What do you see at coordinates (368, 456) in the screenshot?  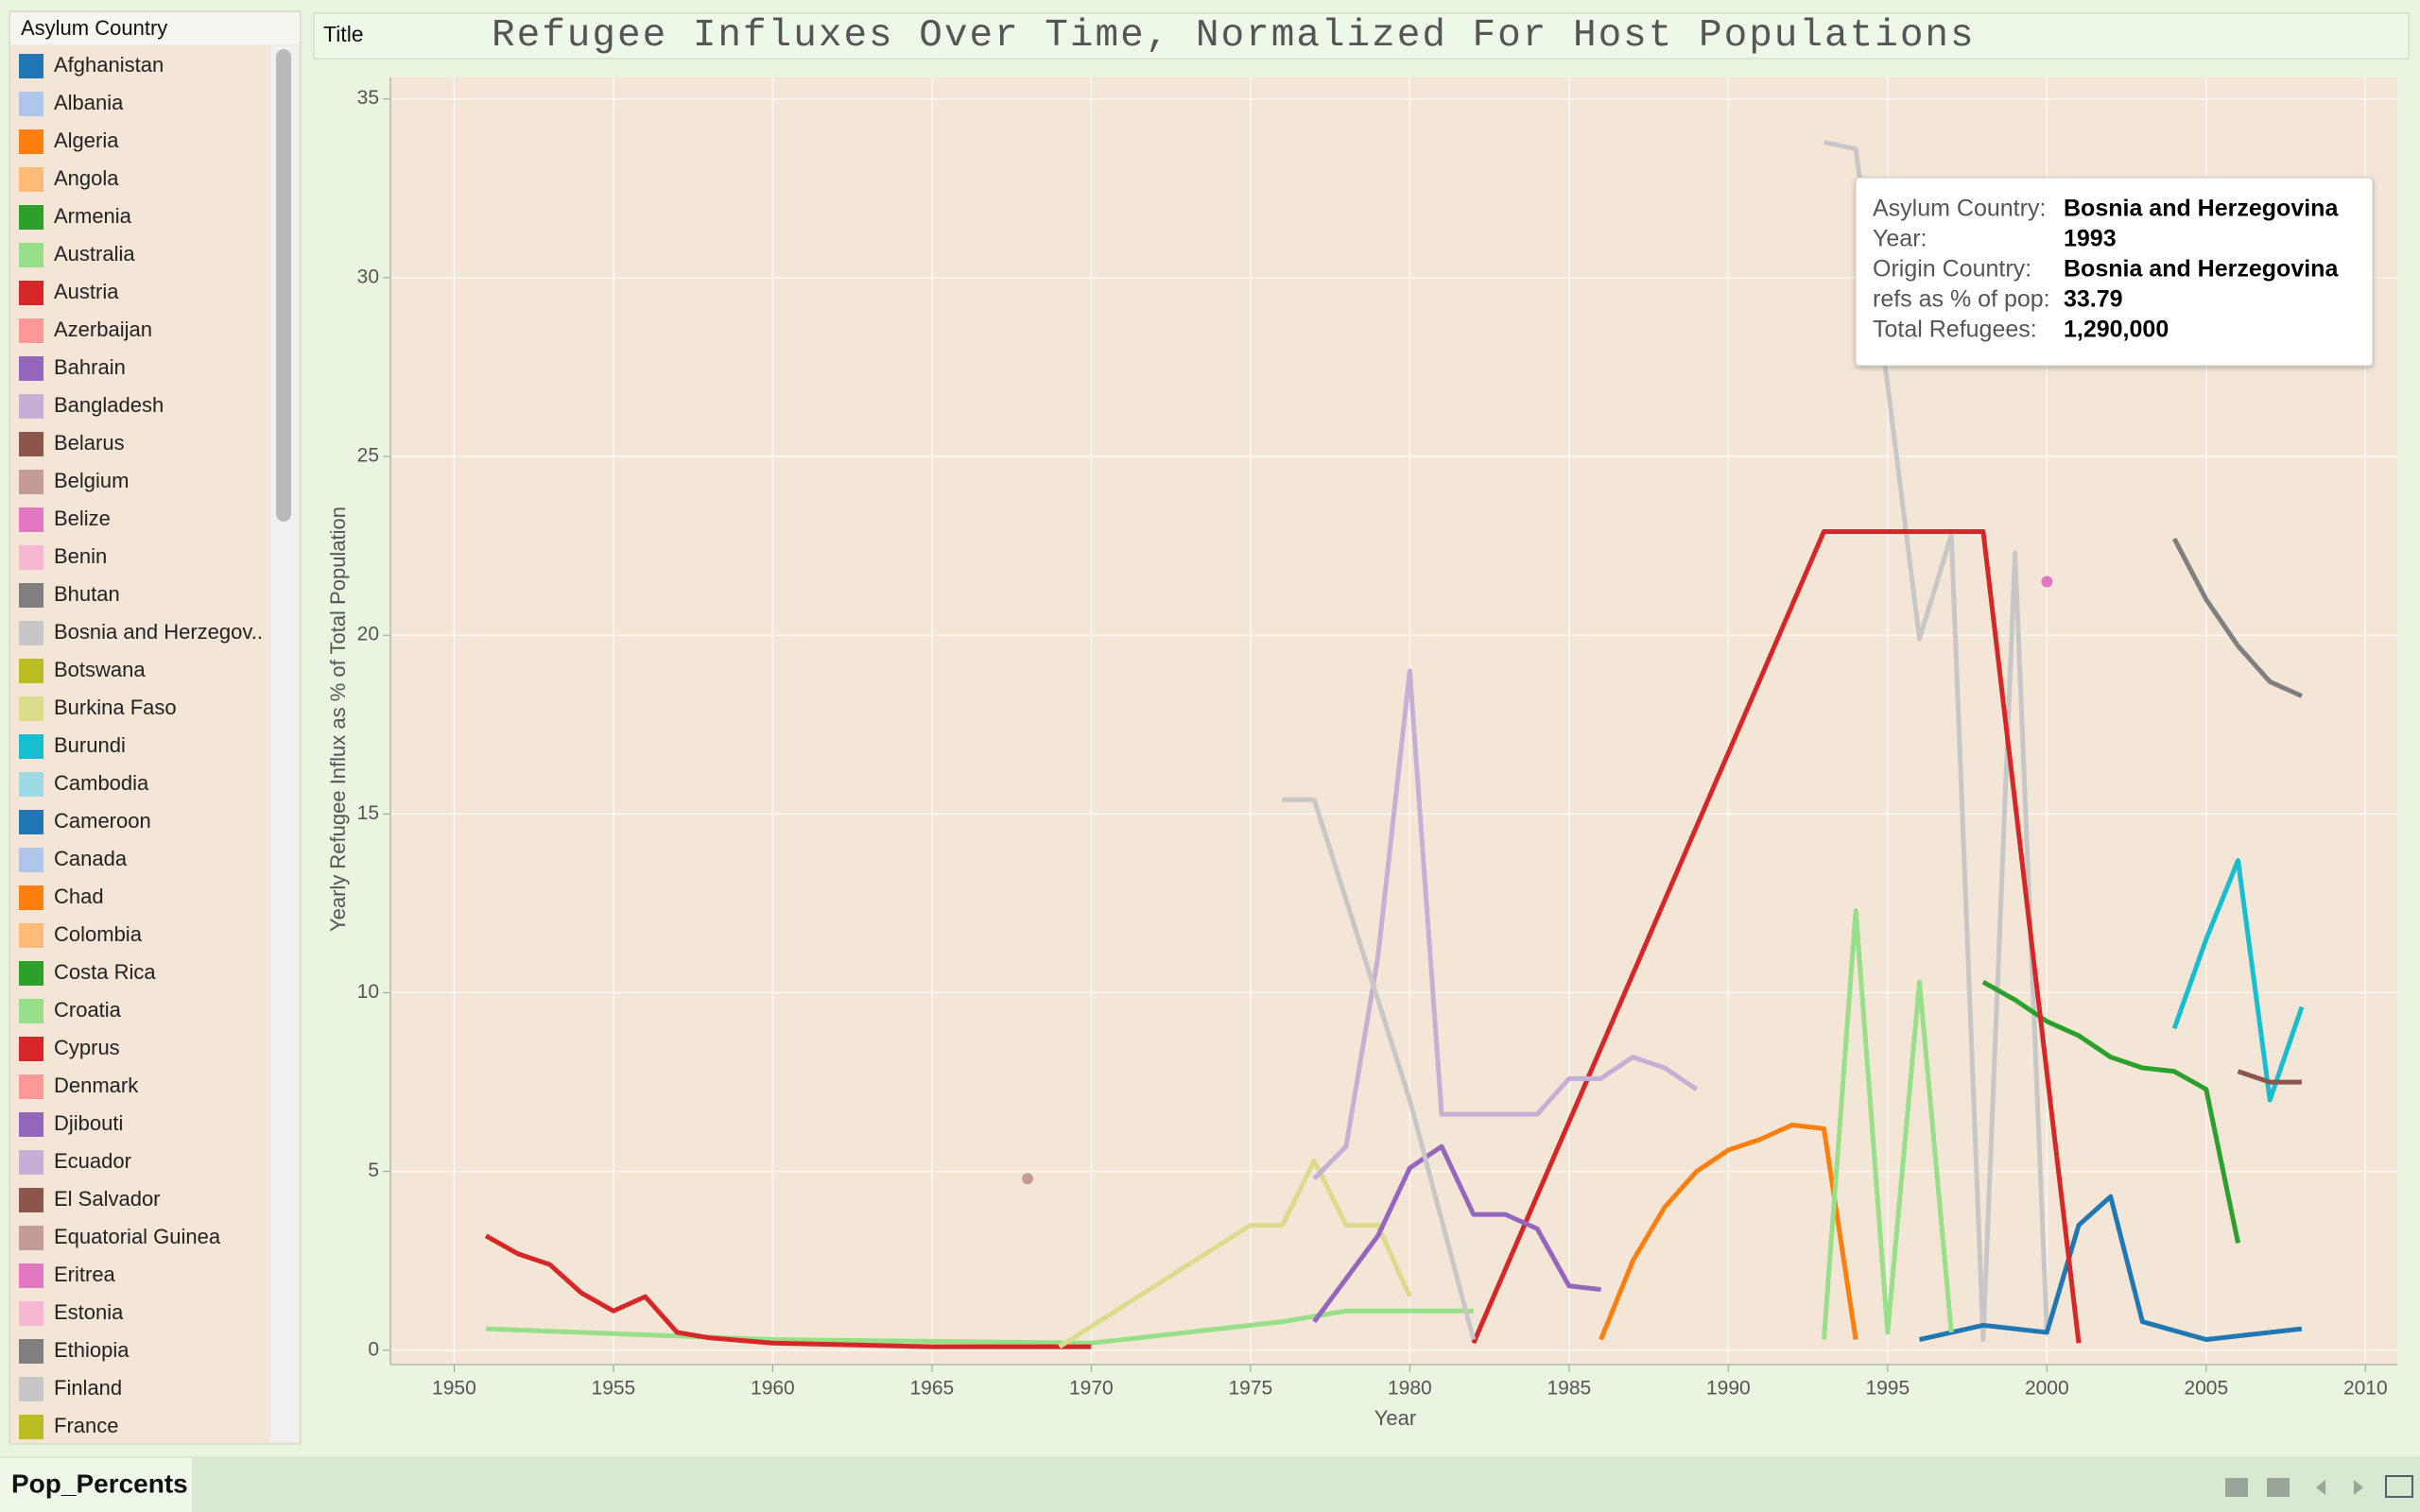 I see `y-tick-label: 25` at bounding box center [368, 456].